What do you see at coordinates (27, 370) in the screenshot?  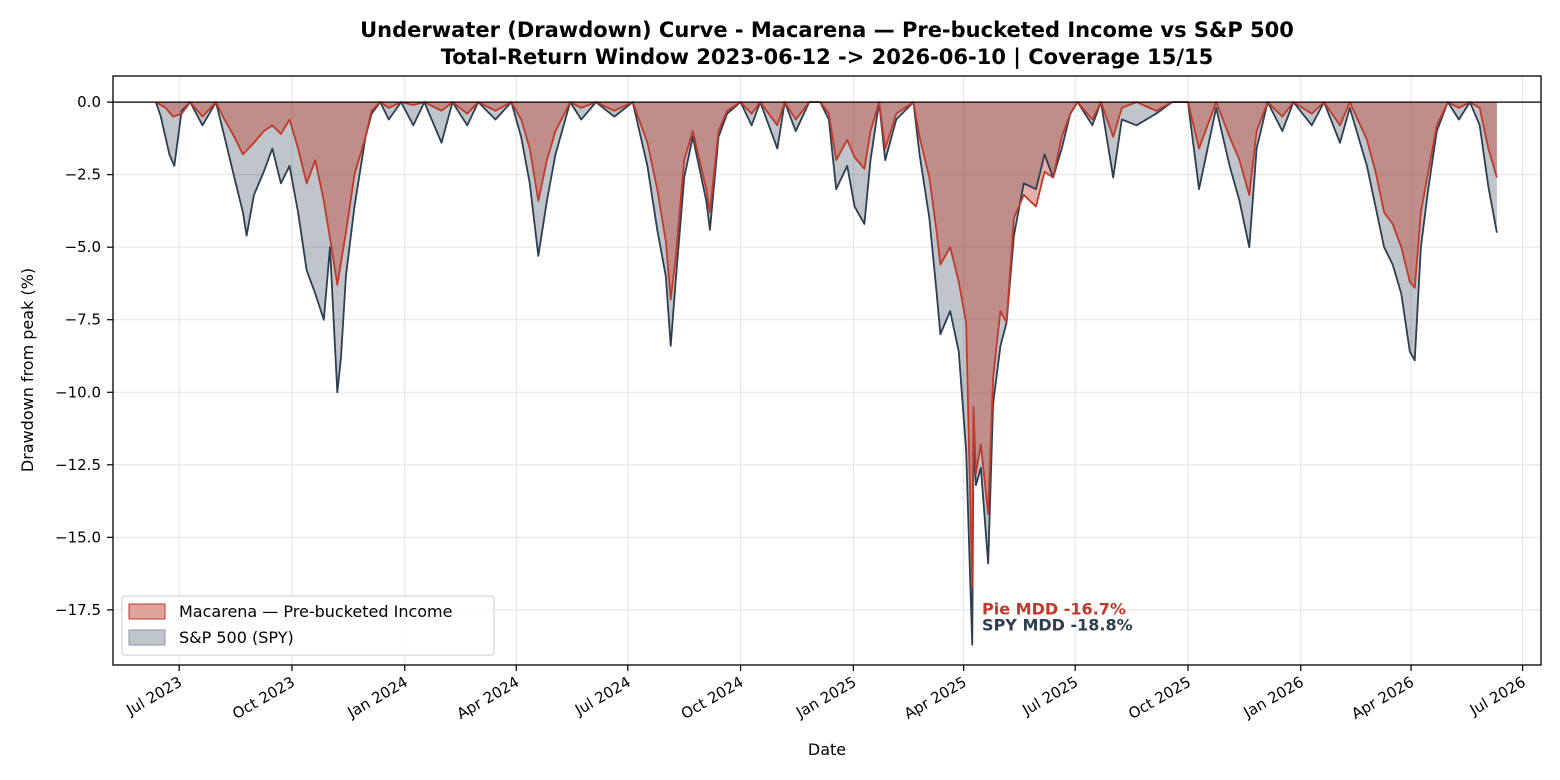 I see `y-axis-label: Drawdown from peak (%)` at bounding box center [27, 370].